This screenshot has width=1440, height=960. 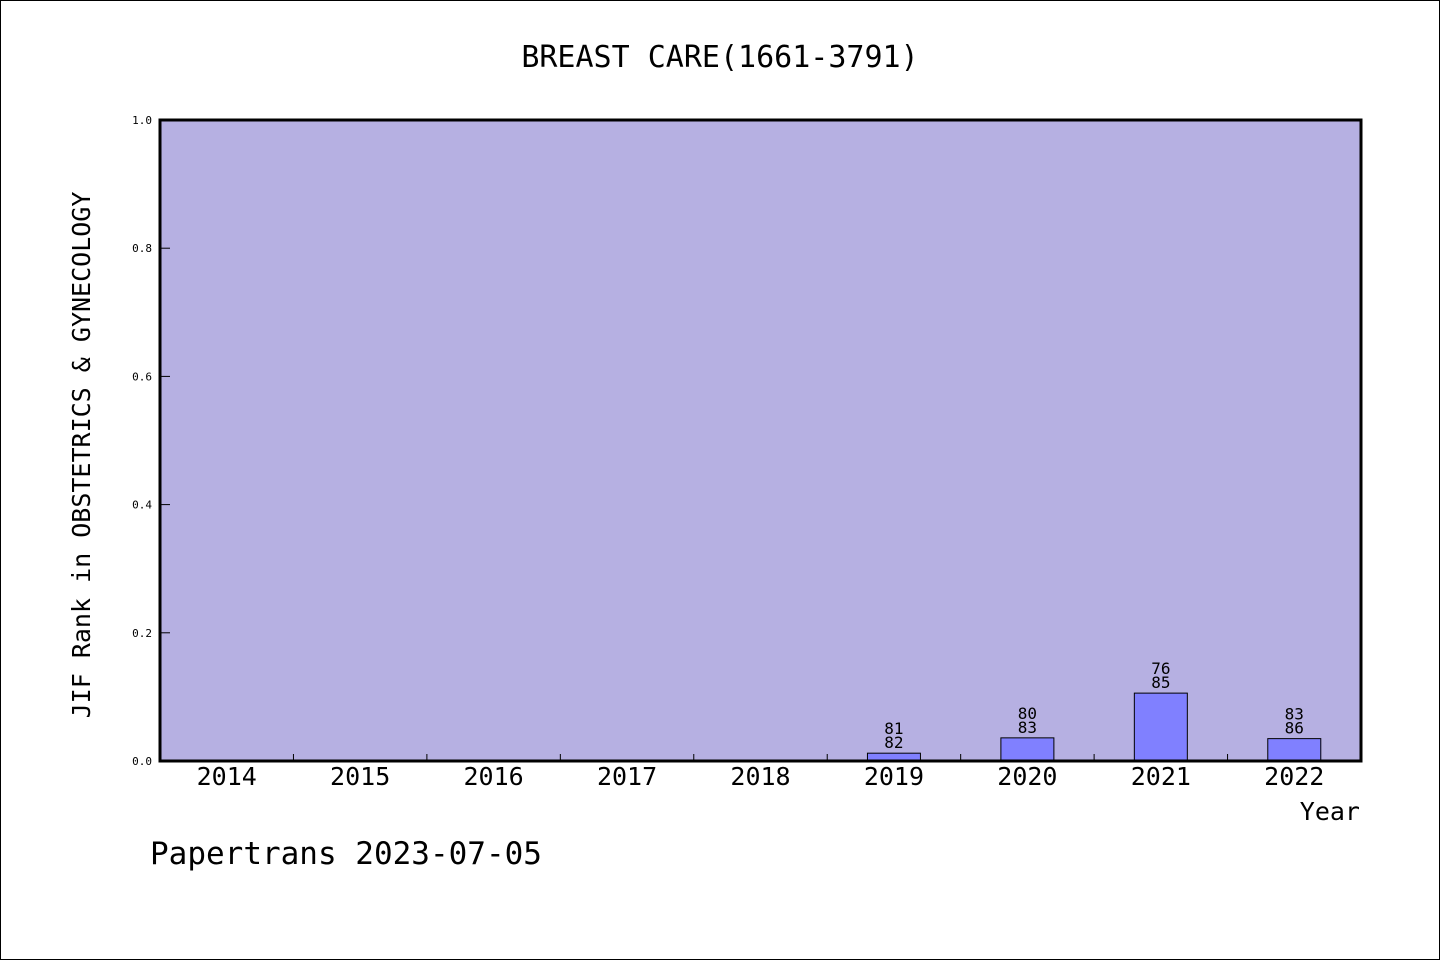 What do you see at coordinates (894, 776) in the screenshot?
I see `x-tick-label: 2019` at bounding box center [894, 776].